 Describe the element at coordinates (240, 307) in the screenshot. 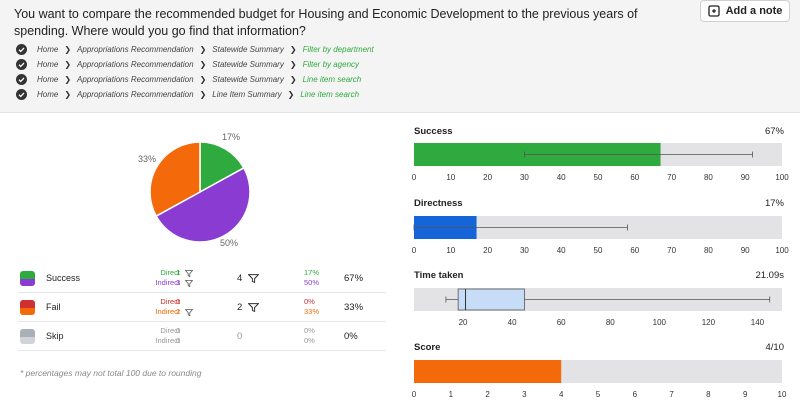

I see `result-total: 2` at that location.